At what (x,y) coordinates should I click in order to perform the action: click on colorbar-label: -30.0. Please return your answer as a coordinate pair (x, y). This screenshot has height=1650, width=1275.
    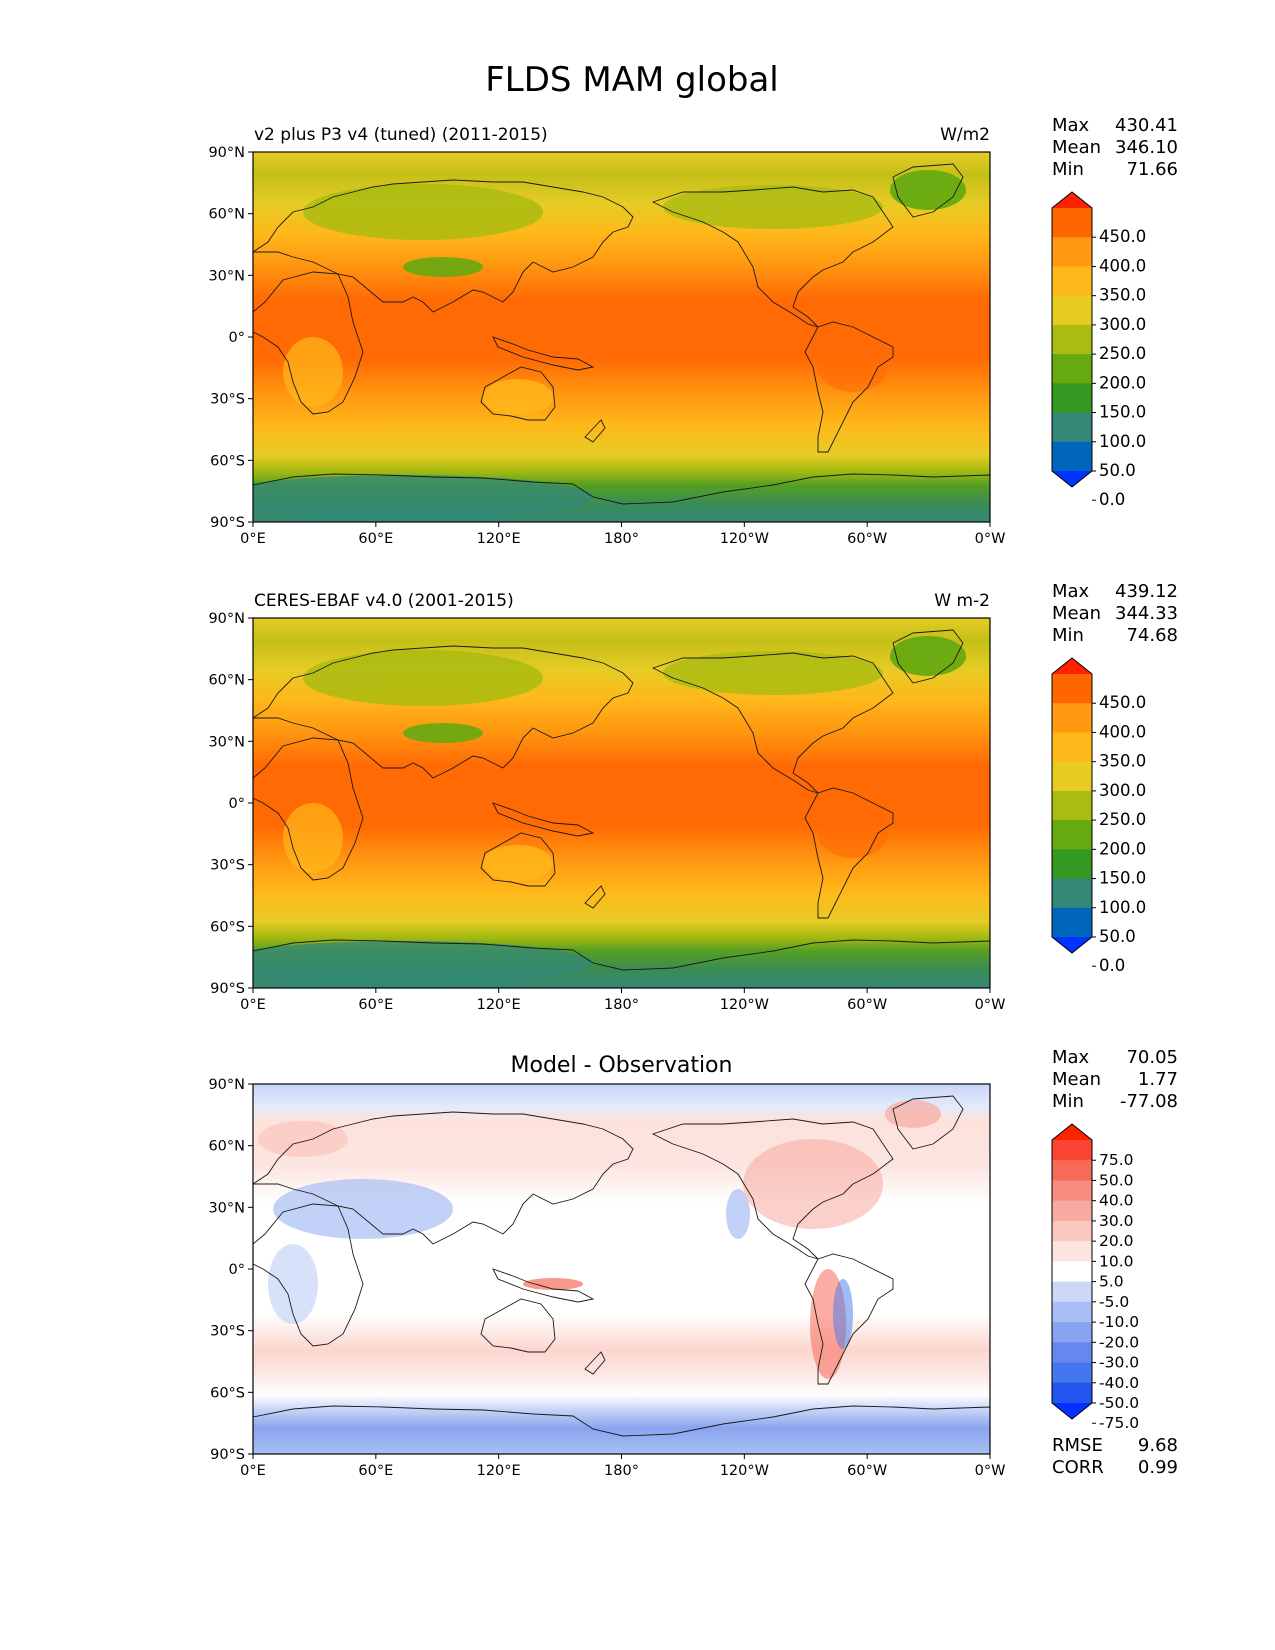
    Looking at the image, I should click on (1119, 1363).